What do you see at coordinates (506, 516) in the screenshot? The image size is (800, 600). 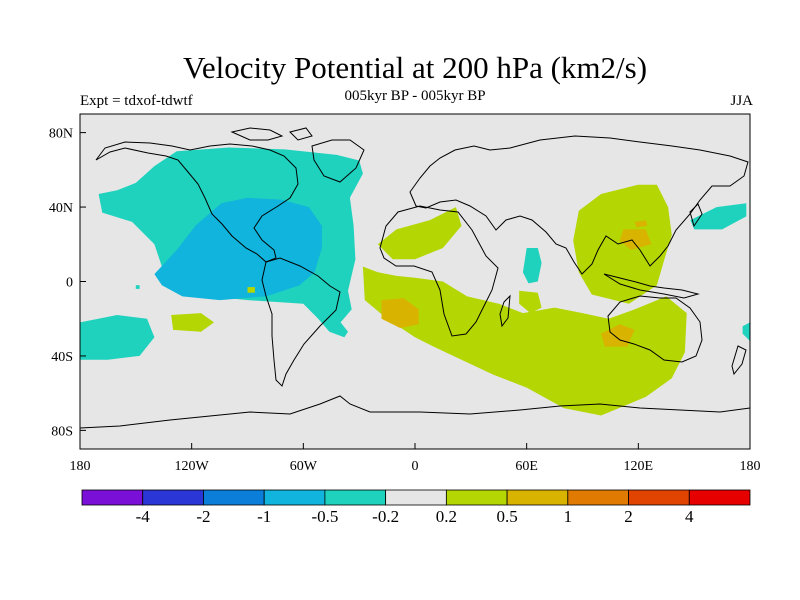 I see `colorbar-label: 0.5` at bounding box center [506, 516].